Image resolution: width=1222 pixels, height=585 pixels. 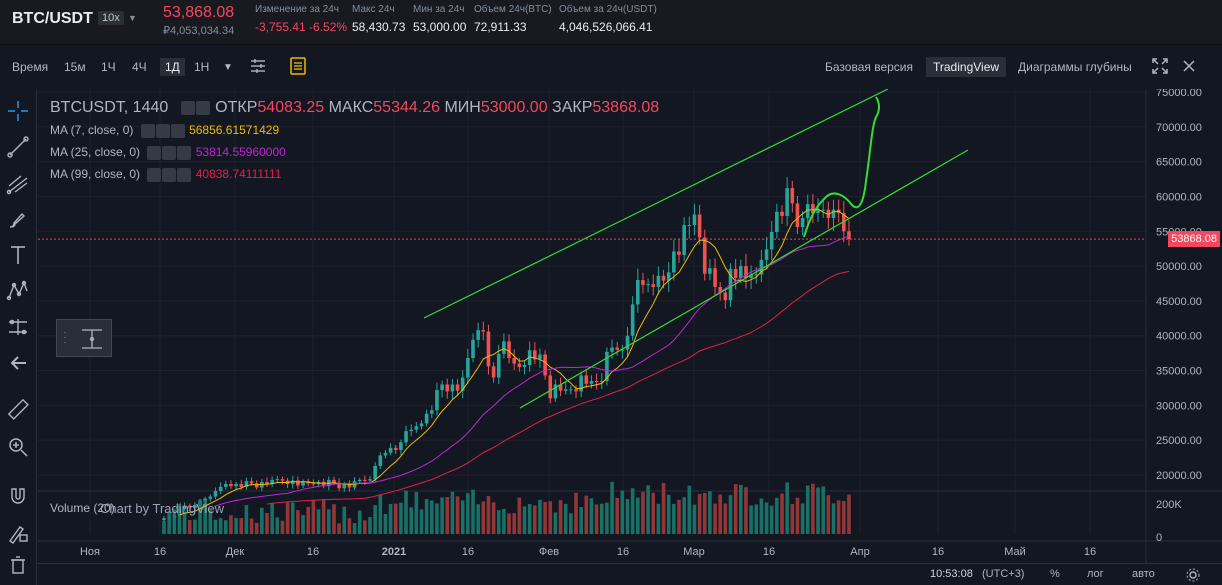 What do you see at coordinates (440, 27) in the screenshot?
I see `stat-value: 53,000.00` at bounding box center [440, 27].